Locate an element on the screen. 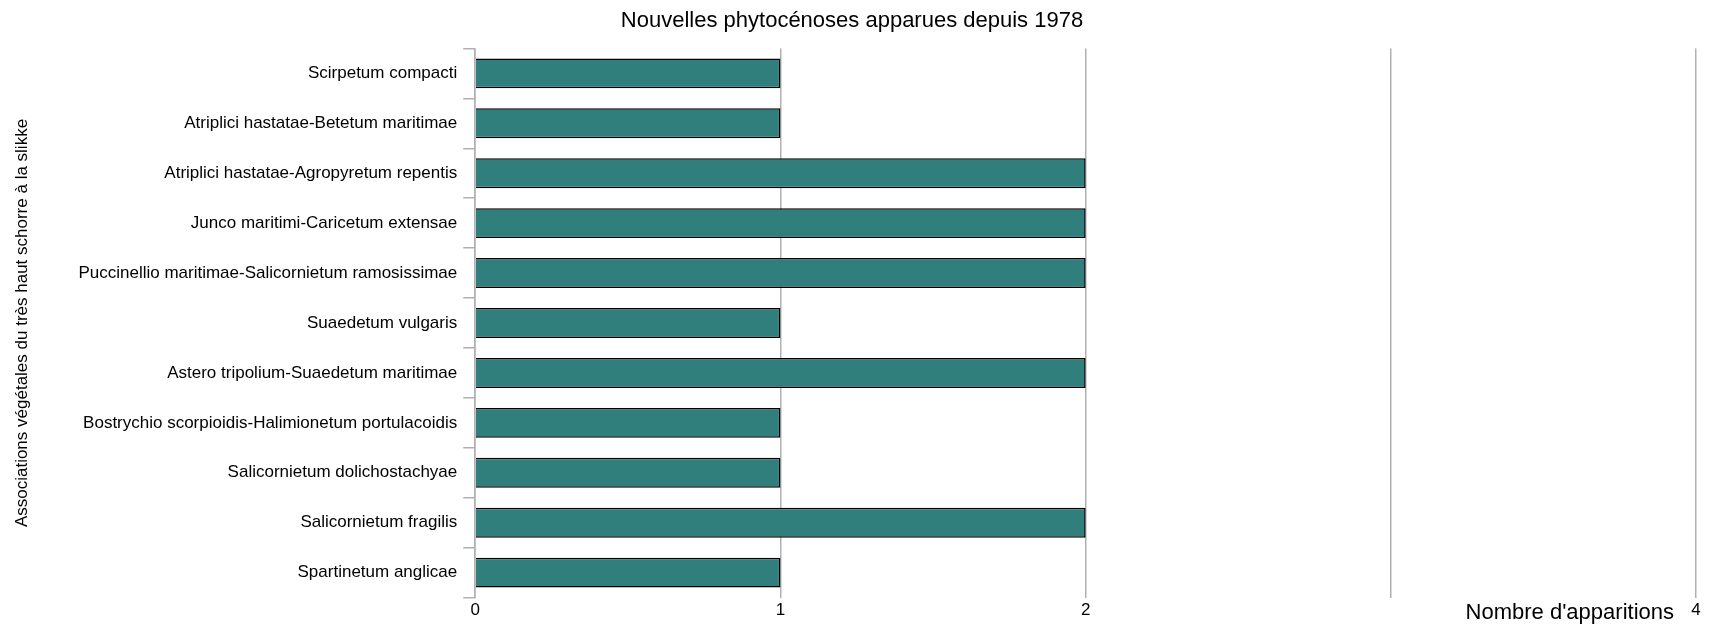  y-tick-label: Scirpetum compacti is located at coordinates (382, 73).